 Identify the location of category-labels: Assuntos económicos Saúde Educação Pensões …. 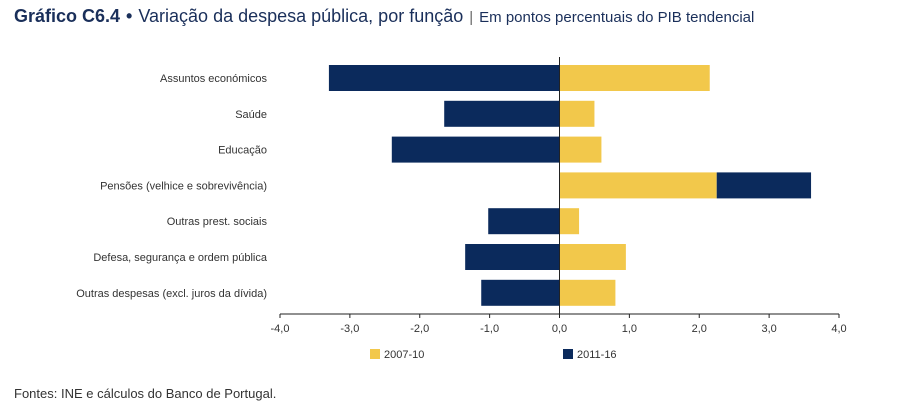
(172, 186).